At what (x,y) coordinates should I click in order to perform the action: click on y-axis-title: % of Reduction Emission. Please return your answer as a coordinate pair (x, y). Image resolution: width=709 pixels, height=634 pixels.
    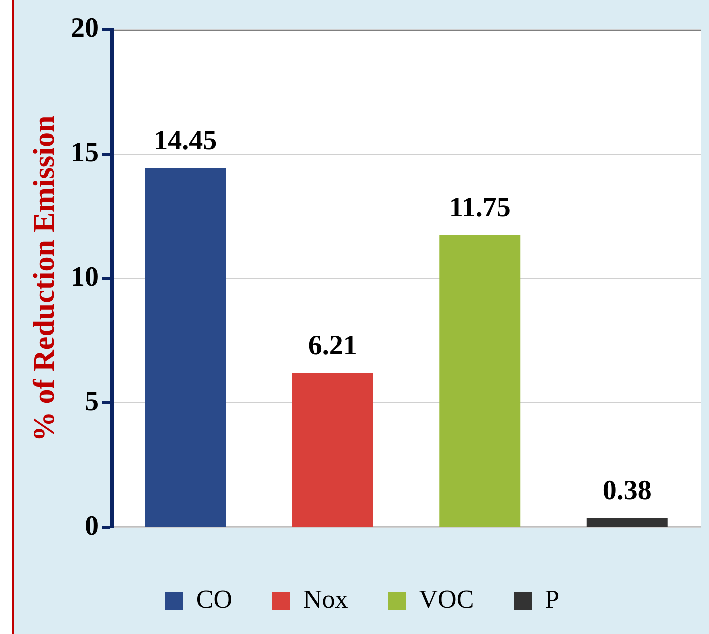
    Looking at the image, I should click on (44, 279).